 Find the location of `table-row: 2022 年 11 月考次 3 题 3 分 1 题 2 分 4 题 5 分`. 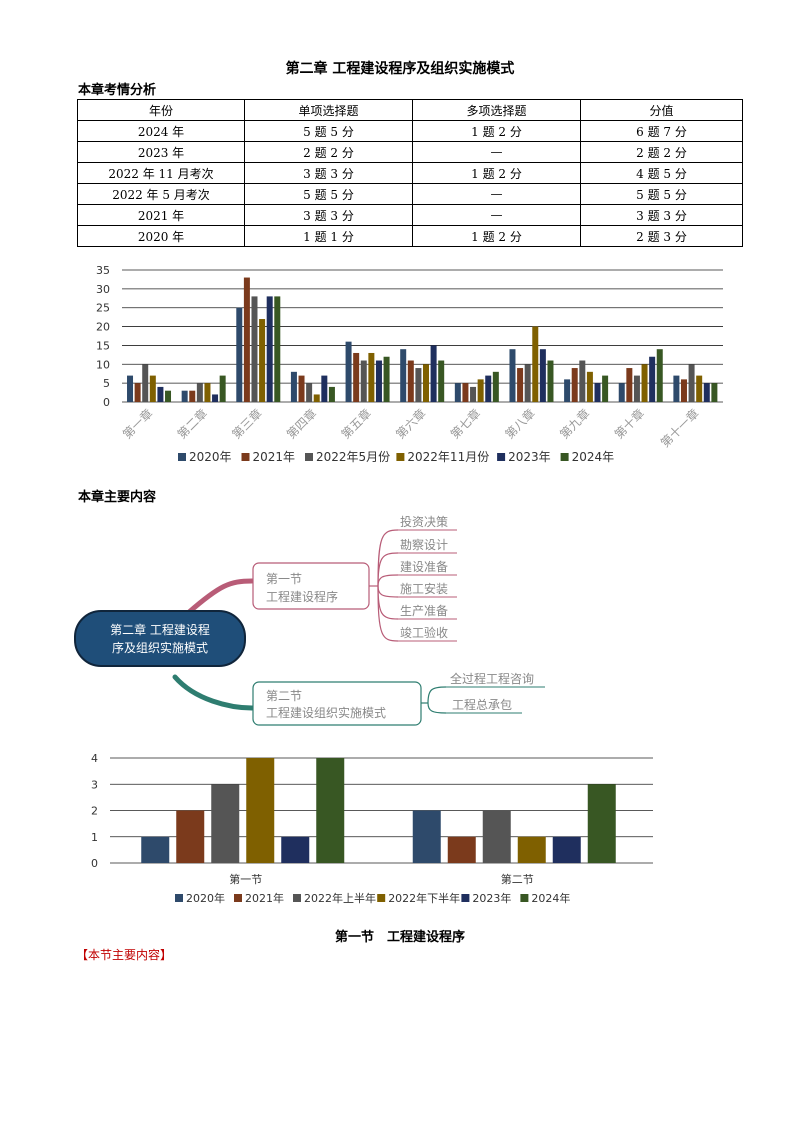

table-row: 2022 年 11 月考次 3 题 3 分 1 题 2 分 4 题 5 分 is located at coordinates (410, 173).